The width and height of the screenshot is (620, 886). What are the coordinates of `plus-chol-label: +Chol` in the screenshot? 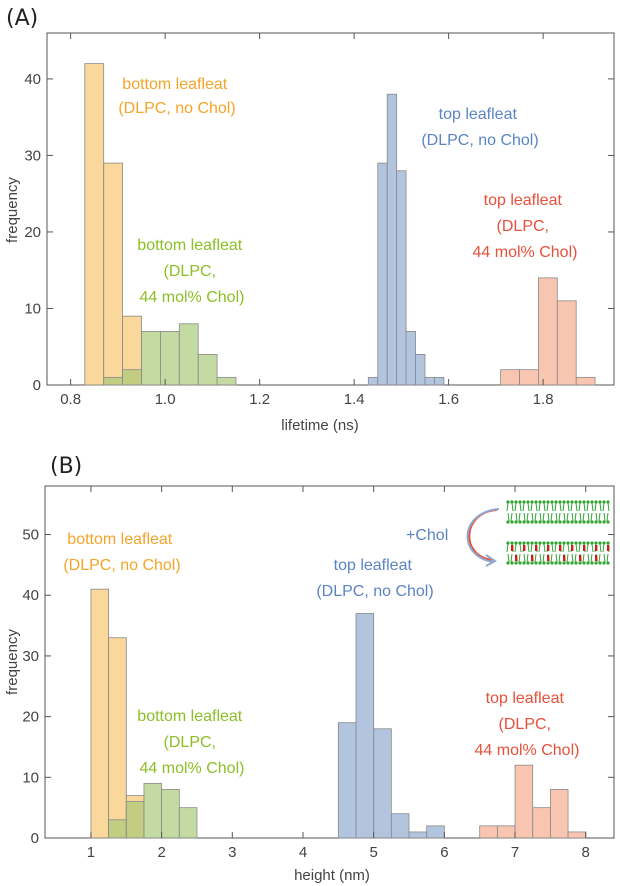 It's located at (427, 535).